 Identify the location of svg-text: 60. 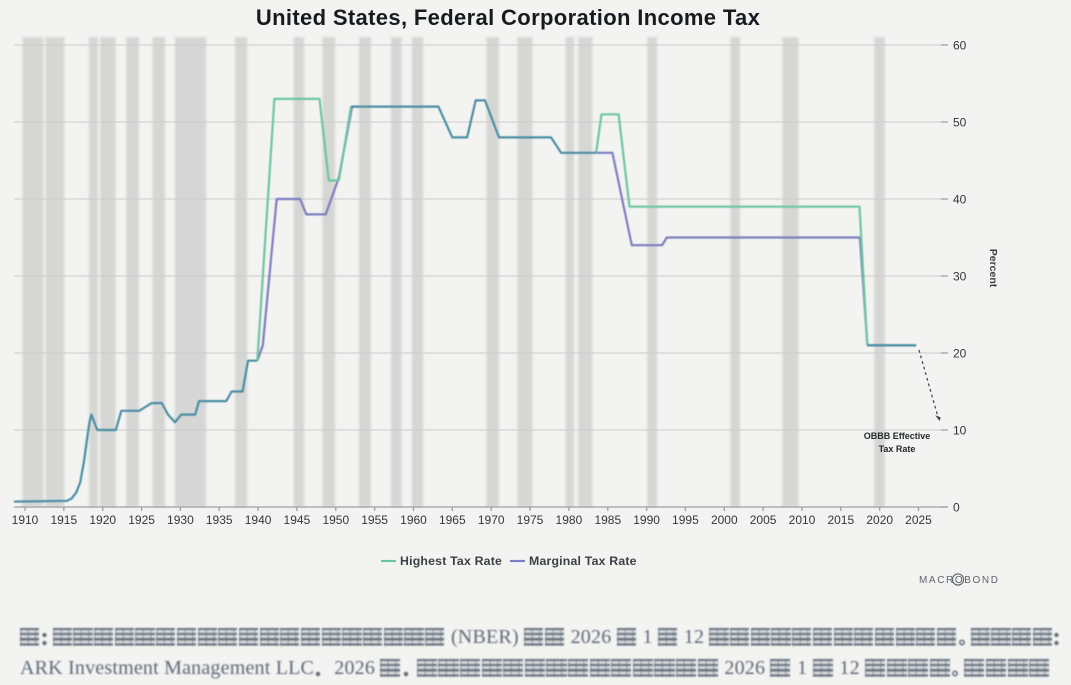
(960, 45).